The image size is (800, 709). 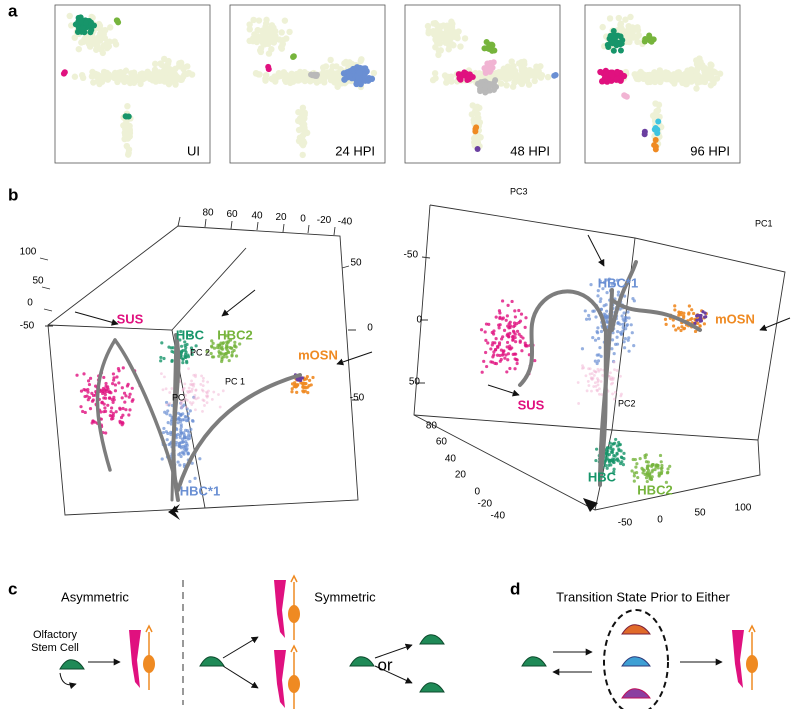 I want to click on inset-label: UI, so click(x=193, y=150).